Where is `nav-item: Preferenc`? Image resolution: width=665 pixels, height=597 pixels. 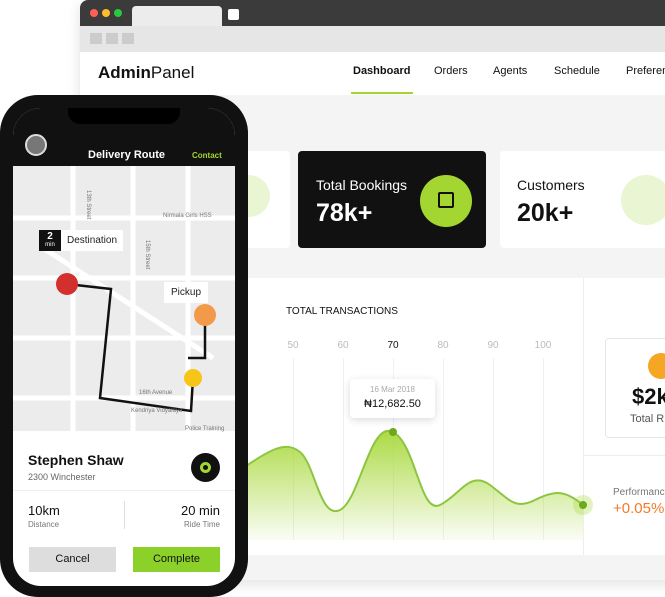
nav-item: Preferenc is located at coordinates (645, 71).